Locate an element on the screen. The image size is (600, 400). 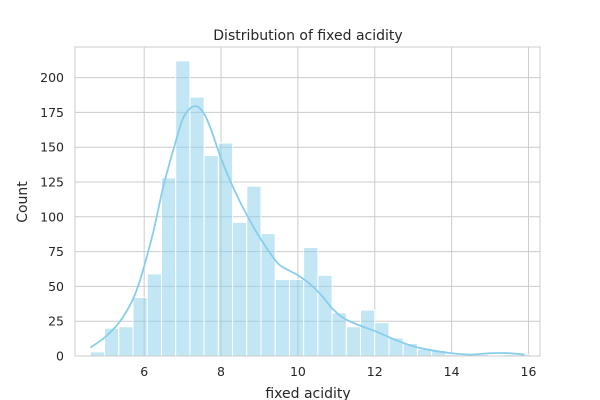
y-tick-labels: 0 25 50 75 100 125 150 175 200 is located at coordinates (52, 216).